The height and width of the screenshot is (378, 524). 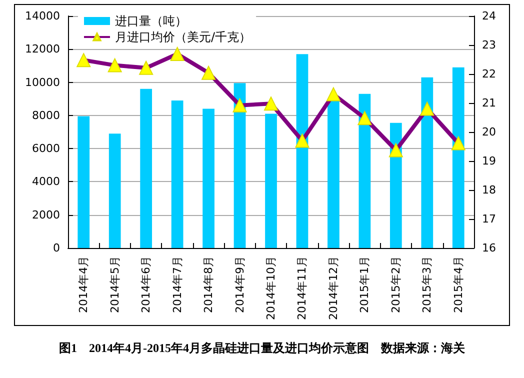 What do you see at coordinates (115, 284) in the screenshot?
I see `x-tick-label: 2014年5月` at bounding box center [115, 284].